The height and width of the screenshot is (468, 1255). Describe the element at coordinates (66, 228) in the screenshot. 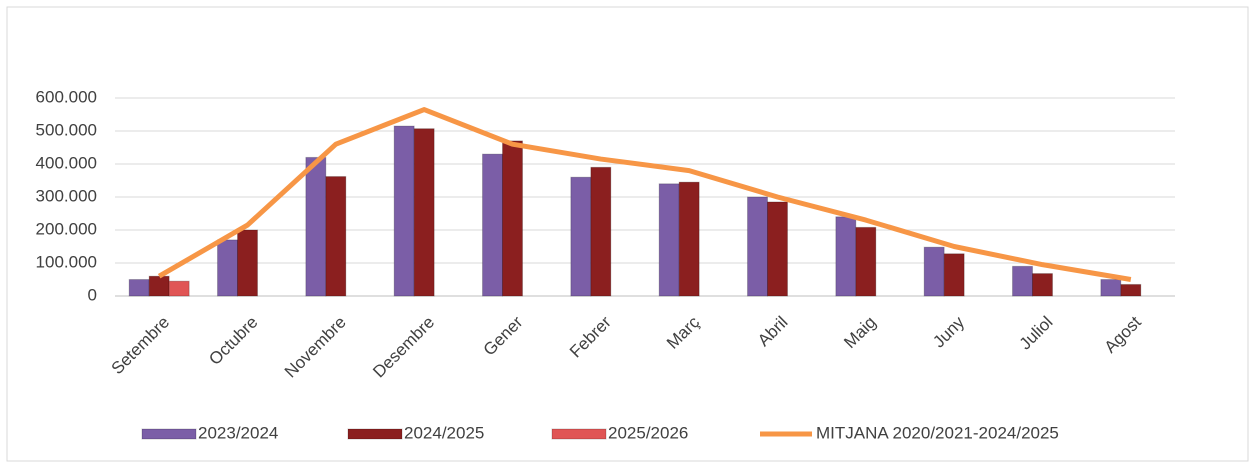

I see `y-tick-label: 200.000` at that location.